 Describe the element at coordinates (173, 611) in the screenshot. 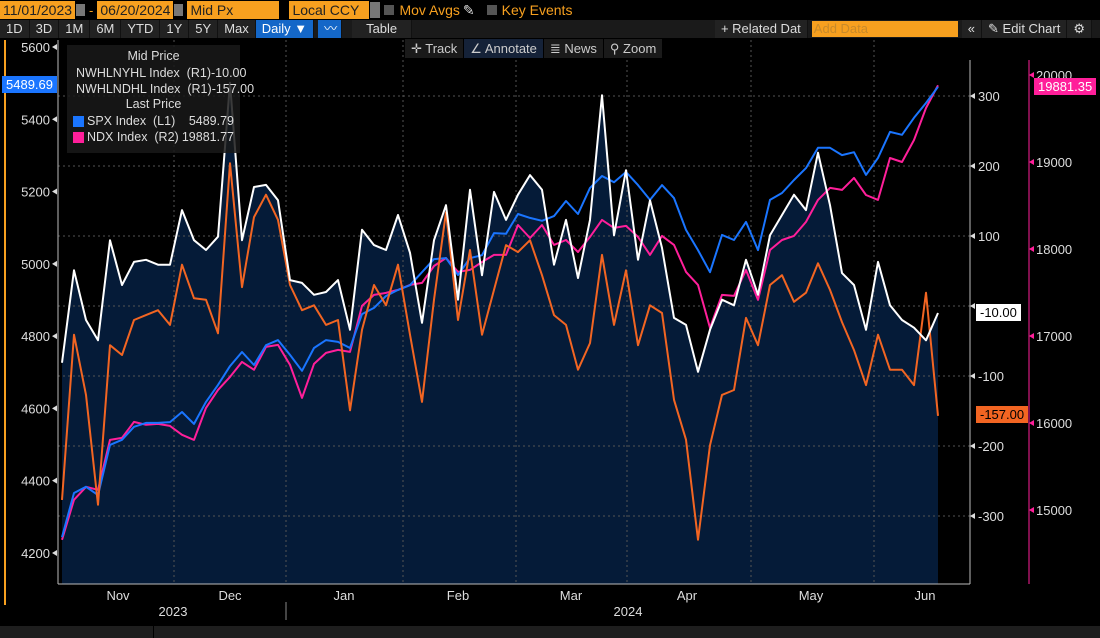

I see `year-label: 2023` at that location.